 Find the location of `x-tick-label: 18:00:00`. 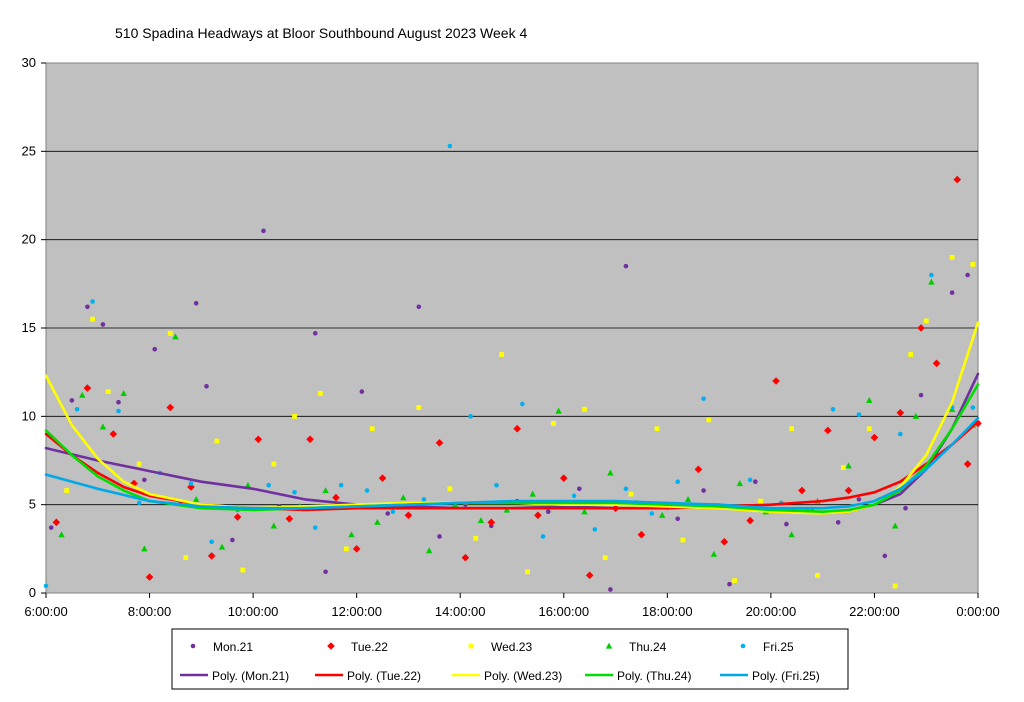

x-tick-label: 18:00:00 is located at coordinates (667, 611).